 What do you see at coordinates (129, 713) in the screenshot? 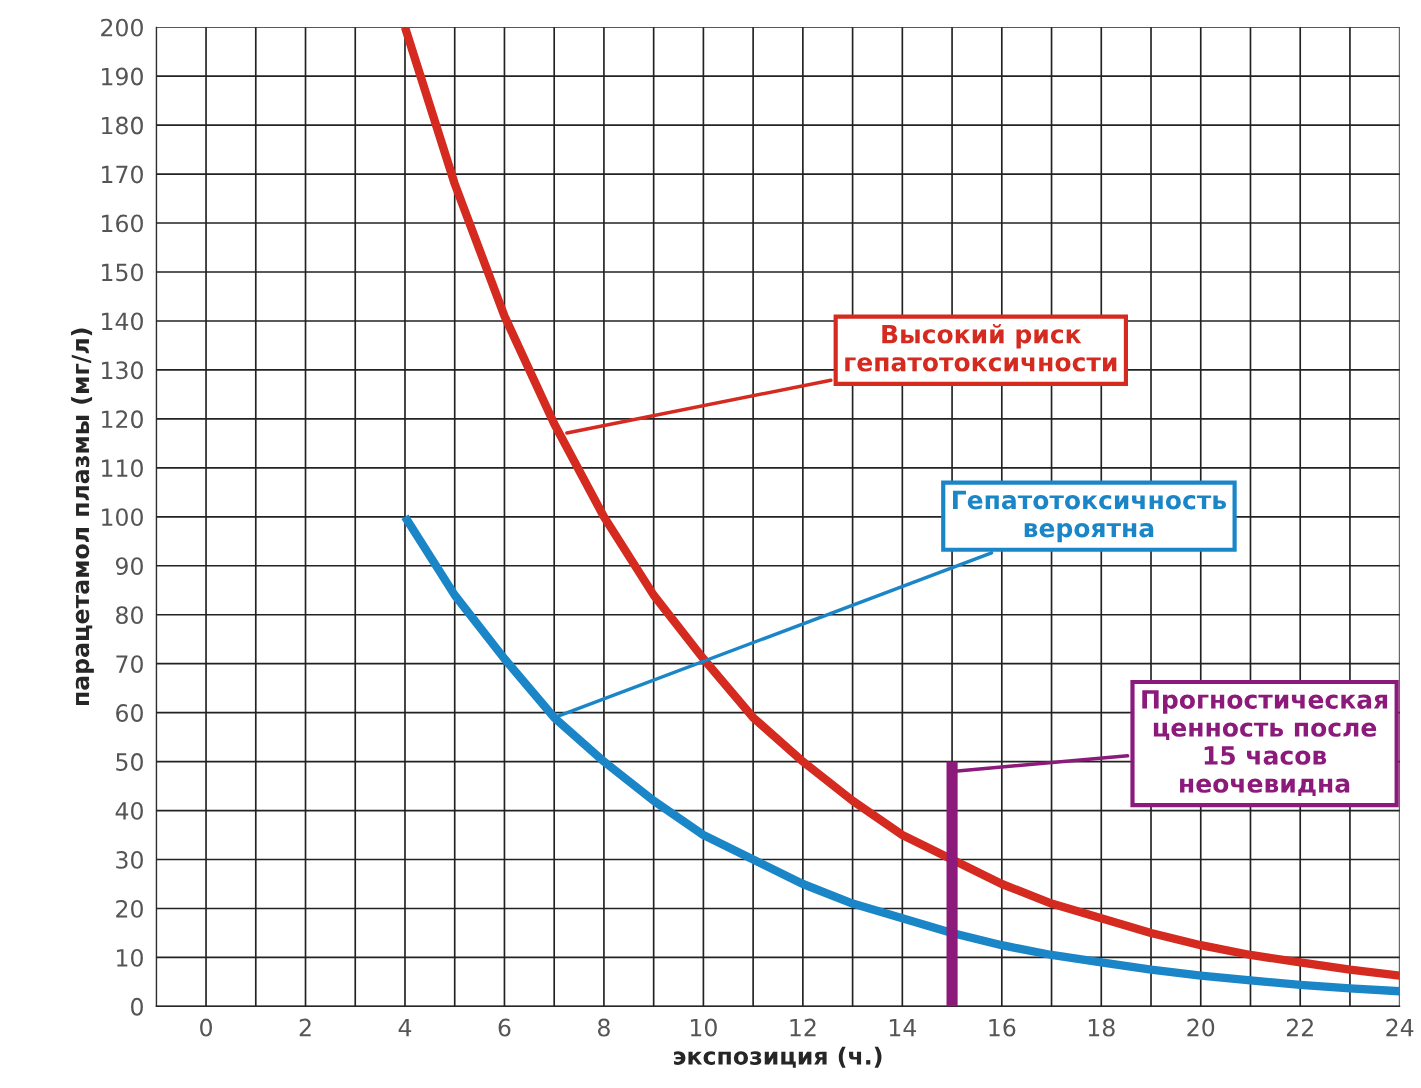
I see `y-tick-label: 60` at bounding box center [129, 713].